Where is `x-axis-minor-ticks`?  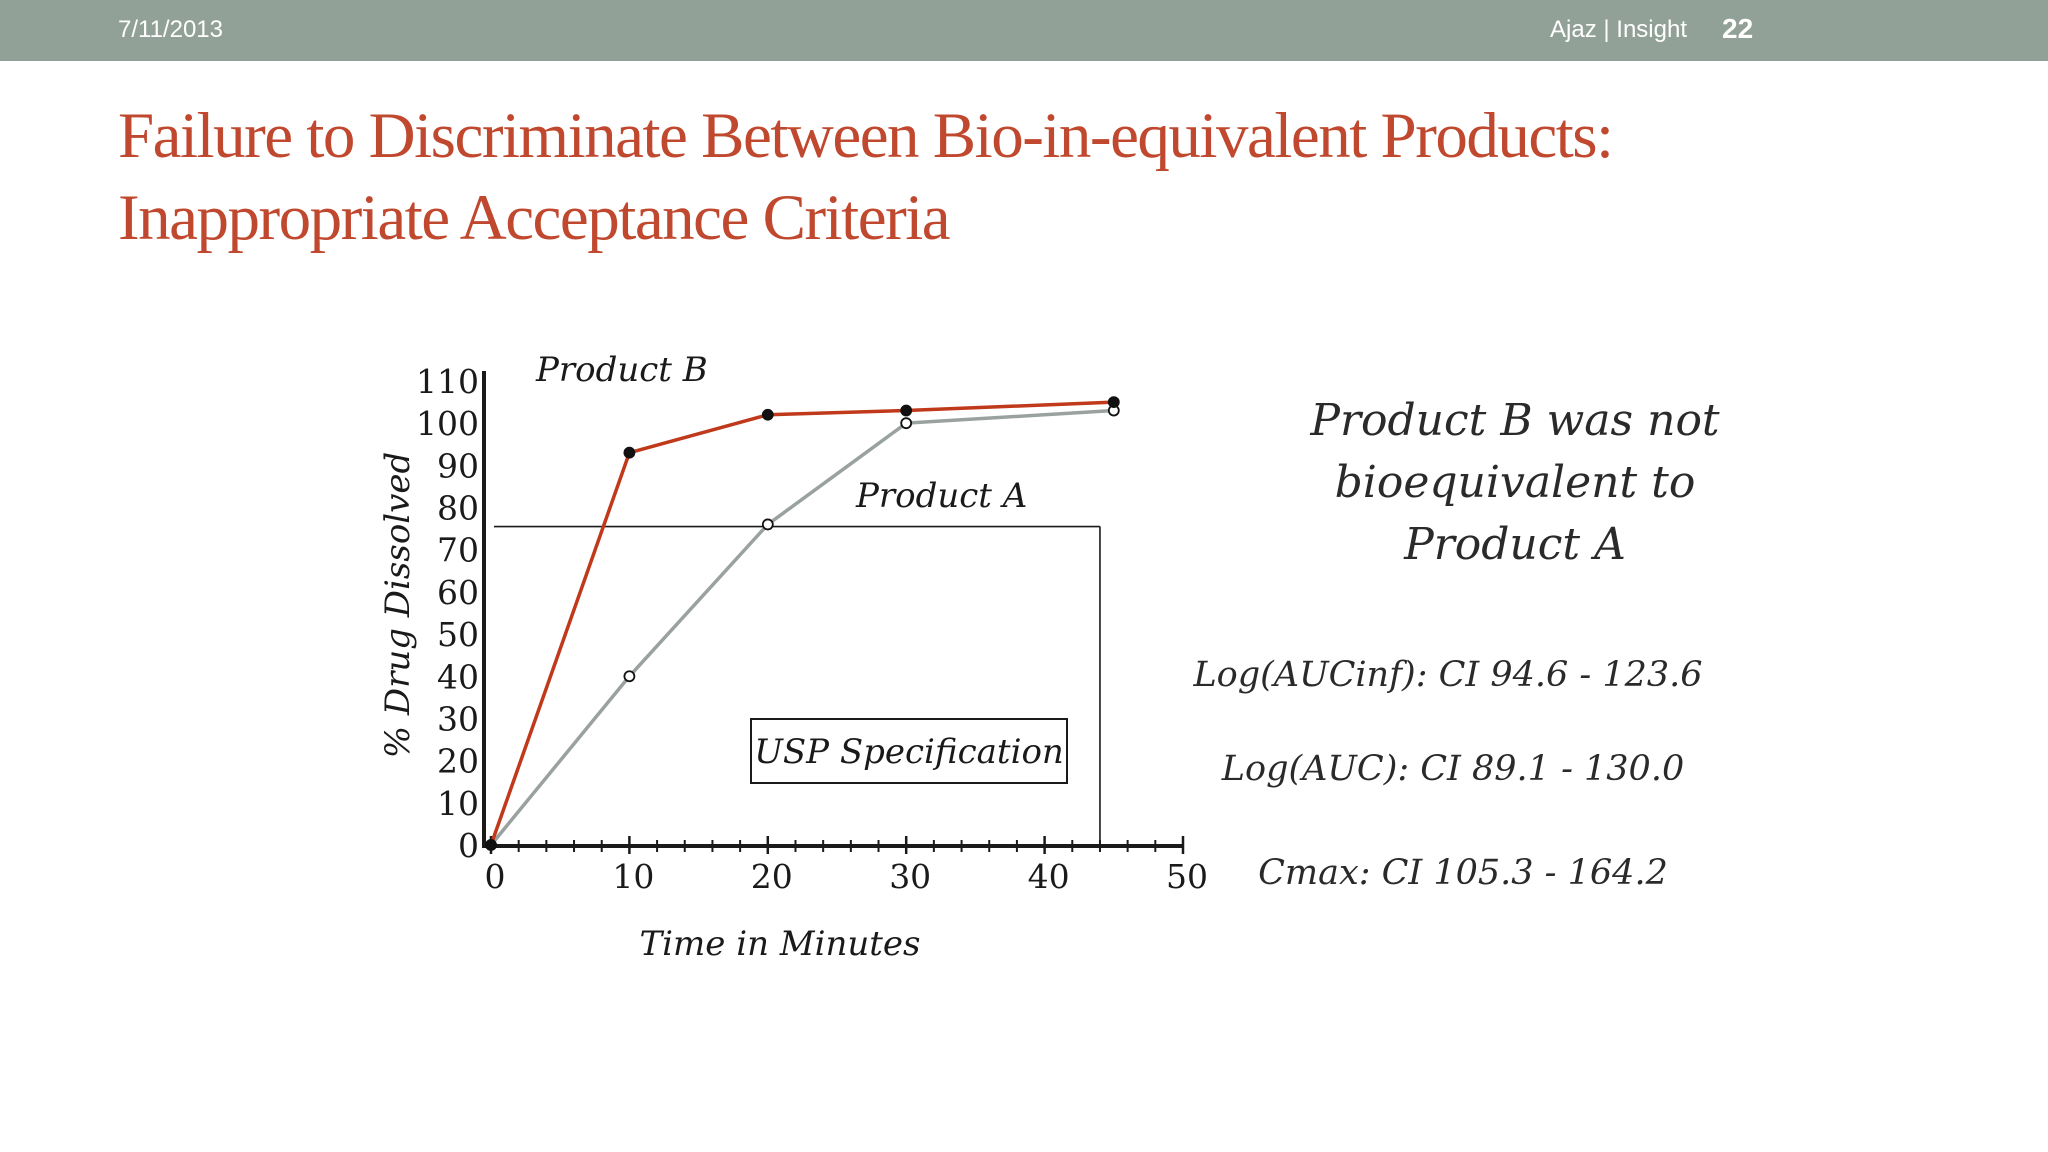 x-axis-minor-ticks is located at coordinates (837, 846).